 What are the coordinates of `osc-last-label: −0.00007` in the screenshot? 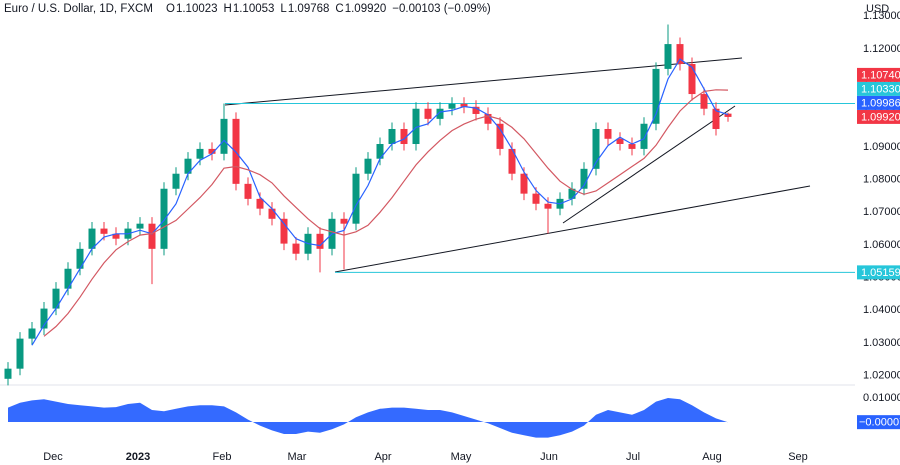 It's located at (879, 423).